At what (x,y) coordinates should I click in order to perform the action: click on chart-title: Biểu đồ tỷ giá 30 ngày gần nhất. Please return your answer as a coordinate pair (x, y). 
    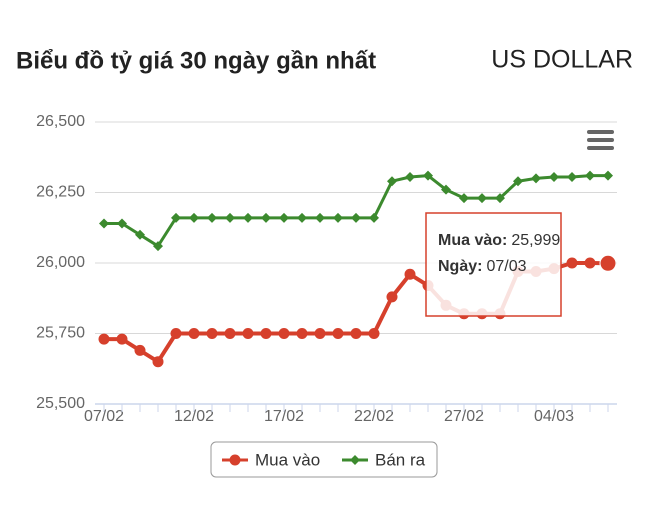
    Looking at the image, I should click on (196, 60).